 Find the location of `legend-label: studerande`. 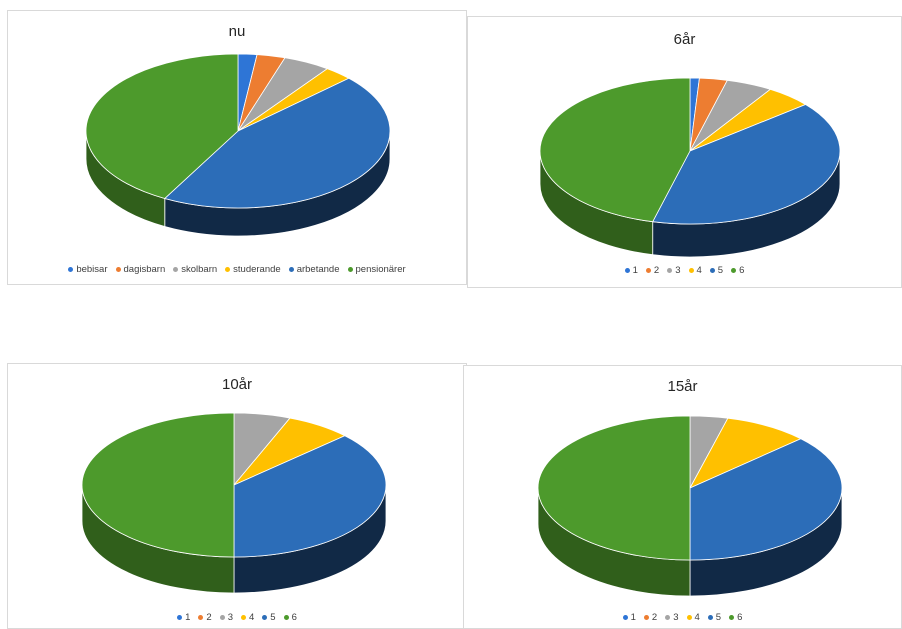

legend-label: studerande is located at coordinates (257, 269).